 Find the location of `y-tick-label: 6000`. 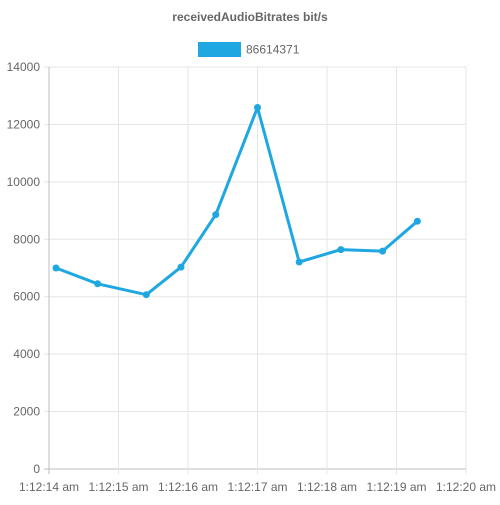

y-tick-label: 6000 is located at coordinates (26, 297).